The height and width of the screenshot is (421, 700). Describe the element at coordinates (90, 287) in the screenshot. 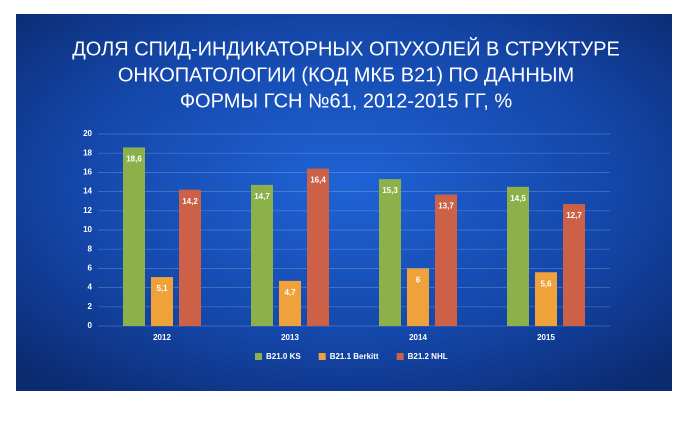

I see `y-tick-label: 4` at that location.